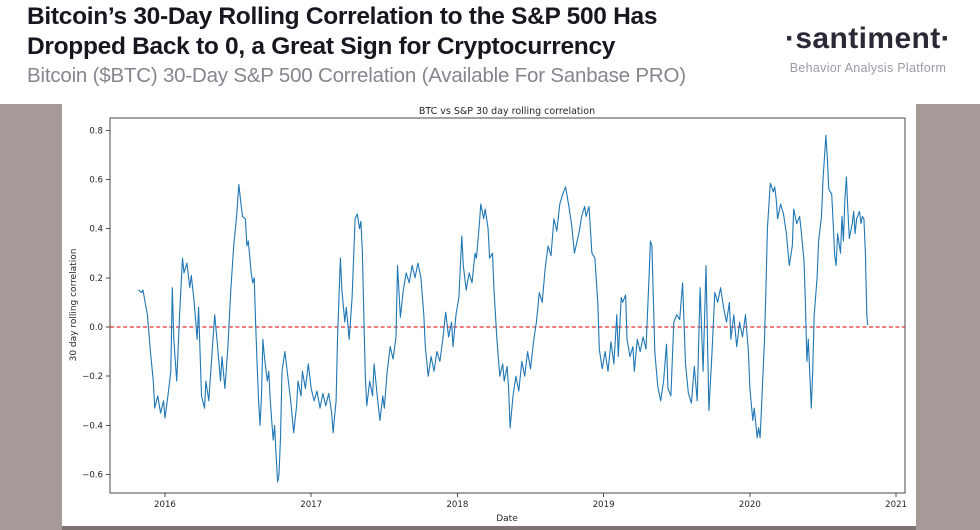 The height and width of the screenshot is (530, 980). What do you see at coordinates (507, 111) in the screenshot?
I see `chart-title: BTC vs S&P 30 day rolling correlation` at bounding box center [507, 111].